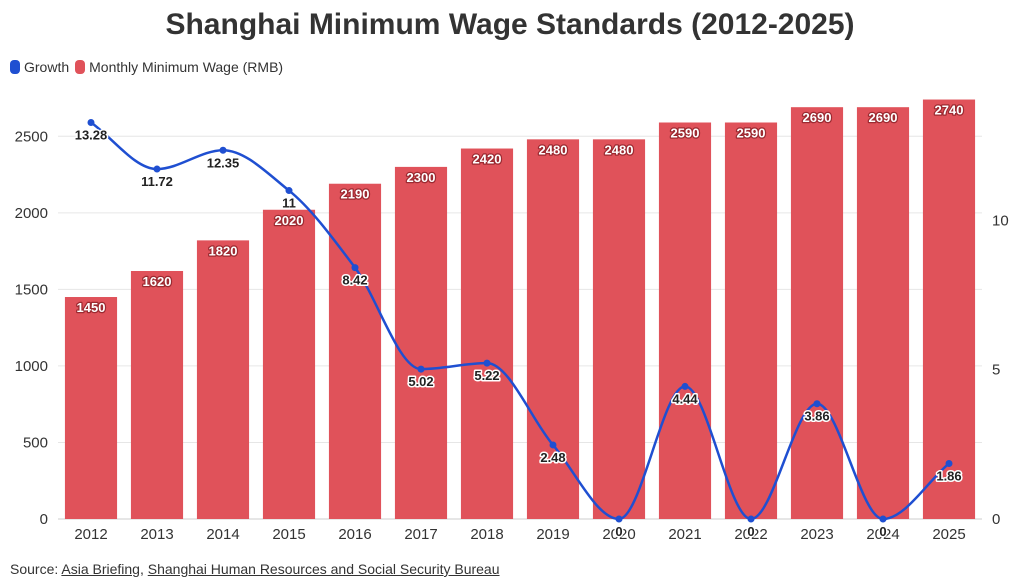  What do you see at coordinates (31, 136) in the screenshot?
I see `y-left-tick-label: 2500` at bounding box center [31, 136].